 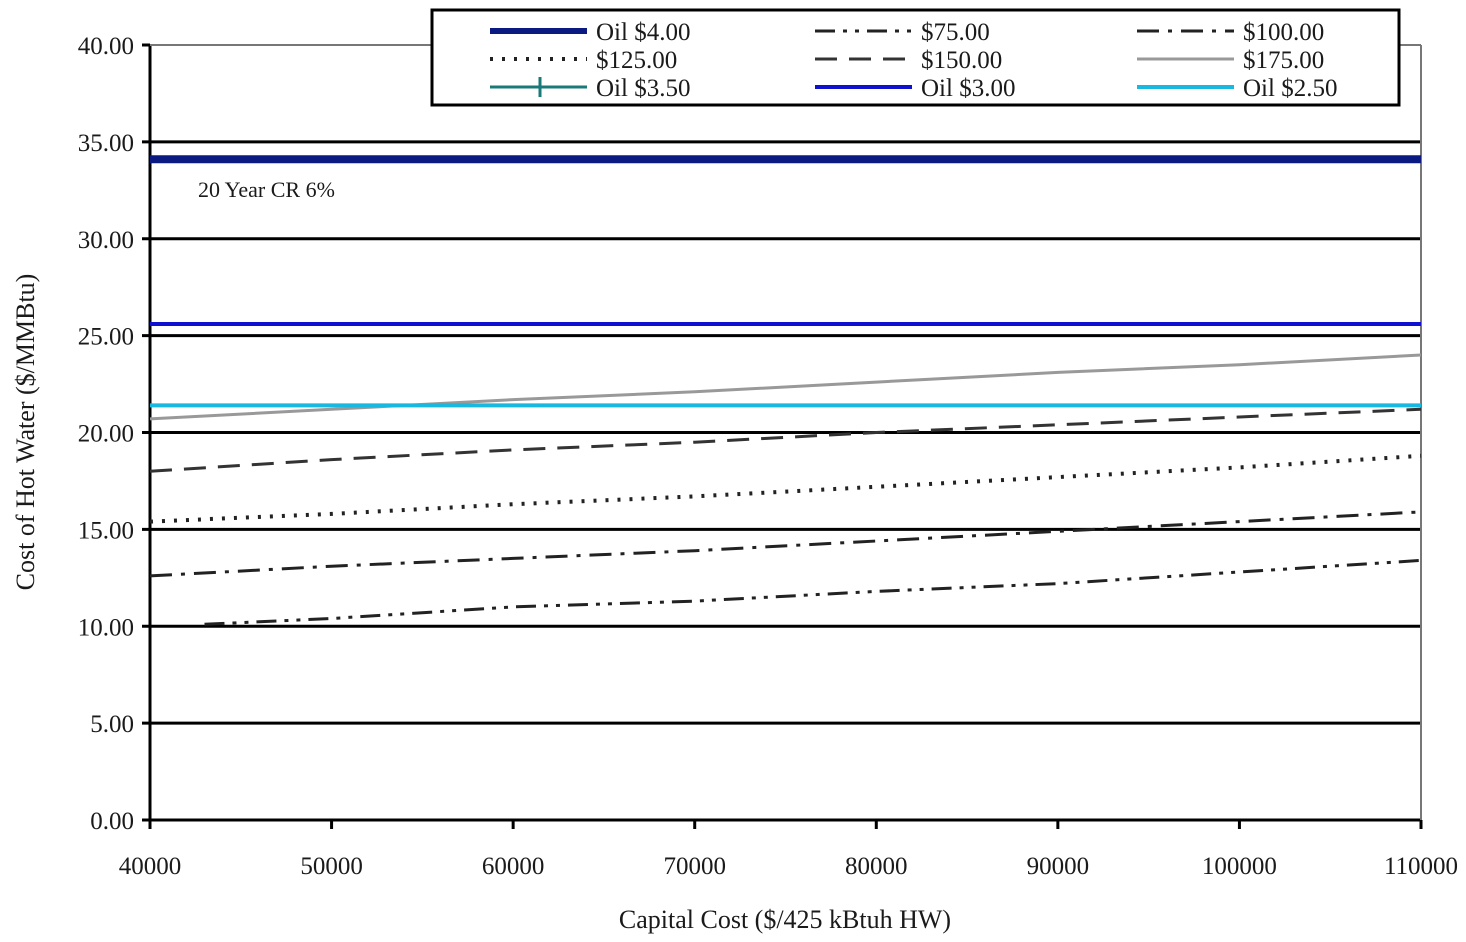 I want to click on y-tick-label-6: 30.00, so click(x=106, y=240).